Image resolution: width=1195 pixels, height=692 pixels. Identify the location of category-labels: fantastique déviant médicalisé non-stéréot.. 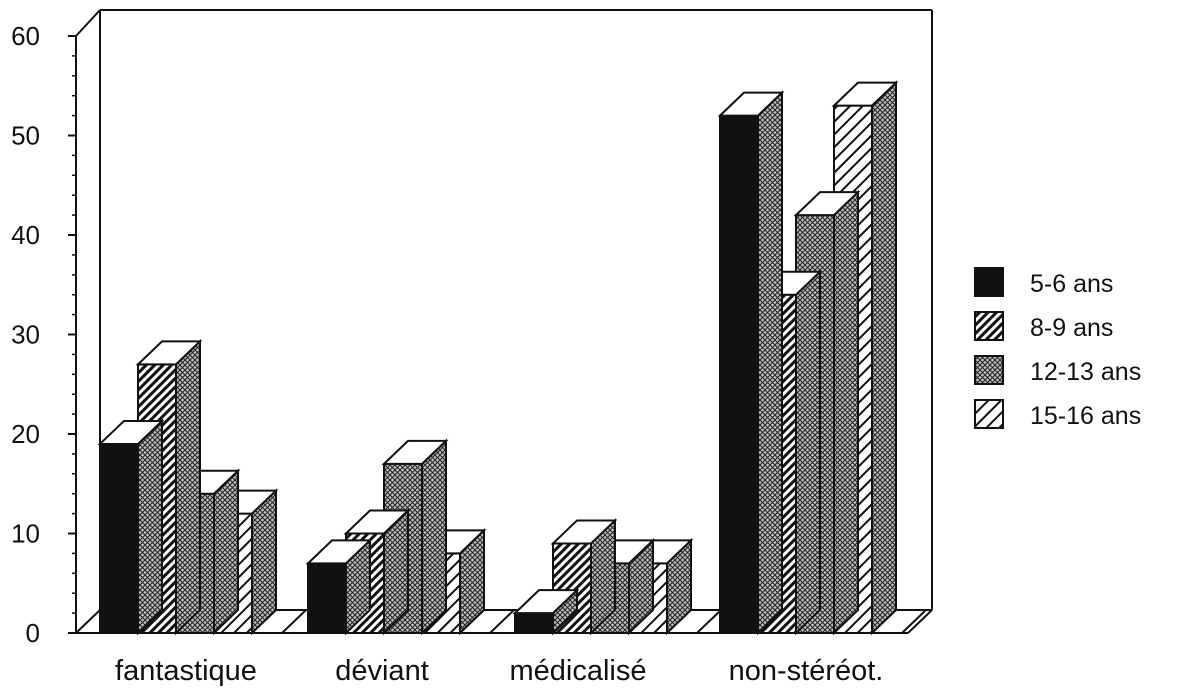
(499, 671).